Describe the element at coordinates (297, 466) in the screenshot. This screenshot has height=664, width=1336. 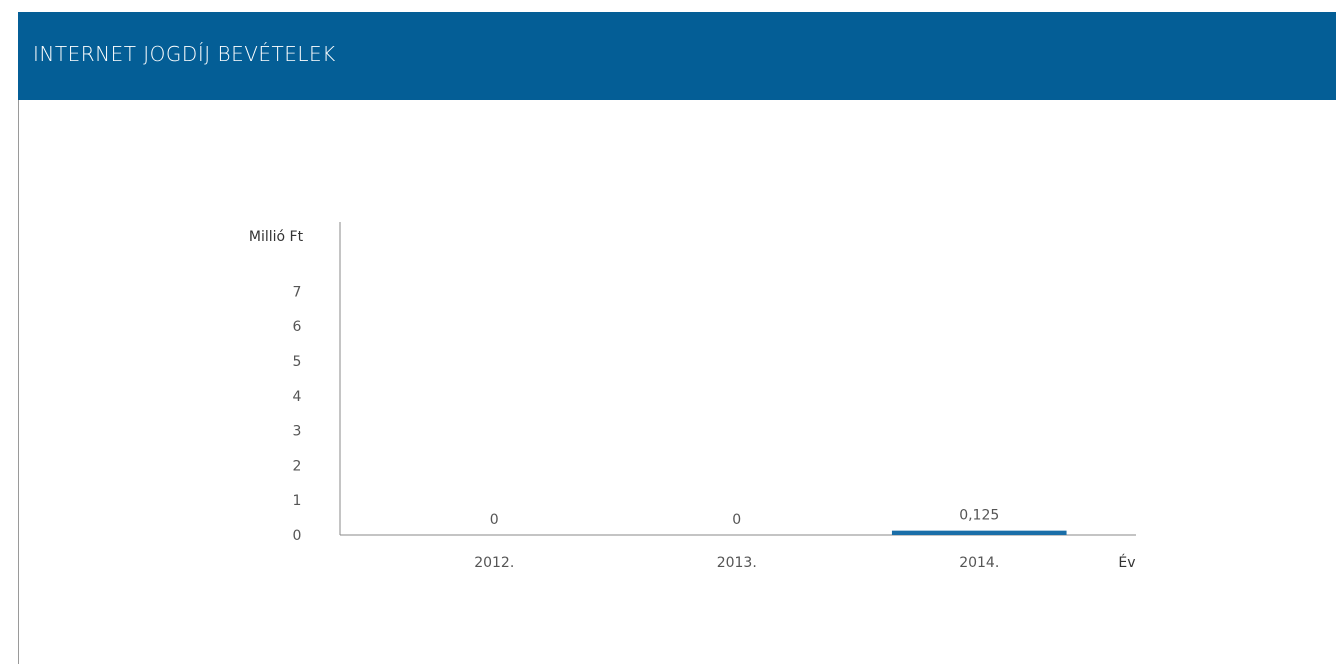
I see `y-tick-label: 2` at that location.